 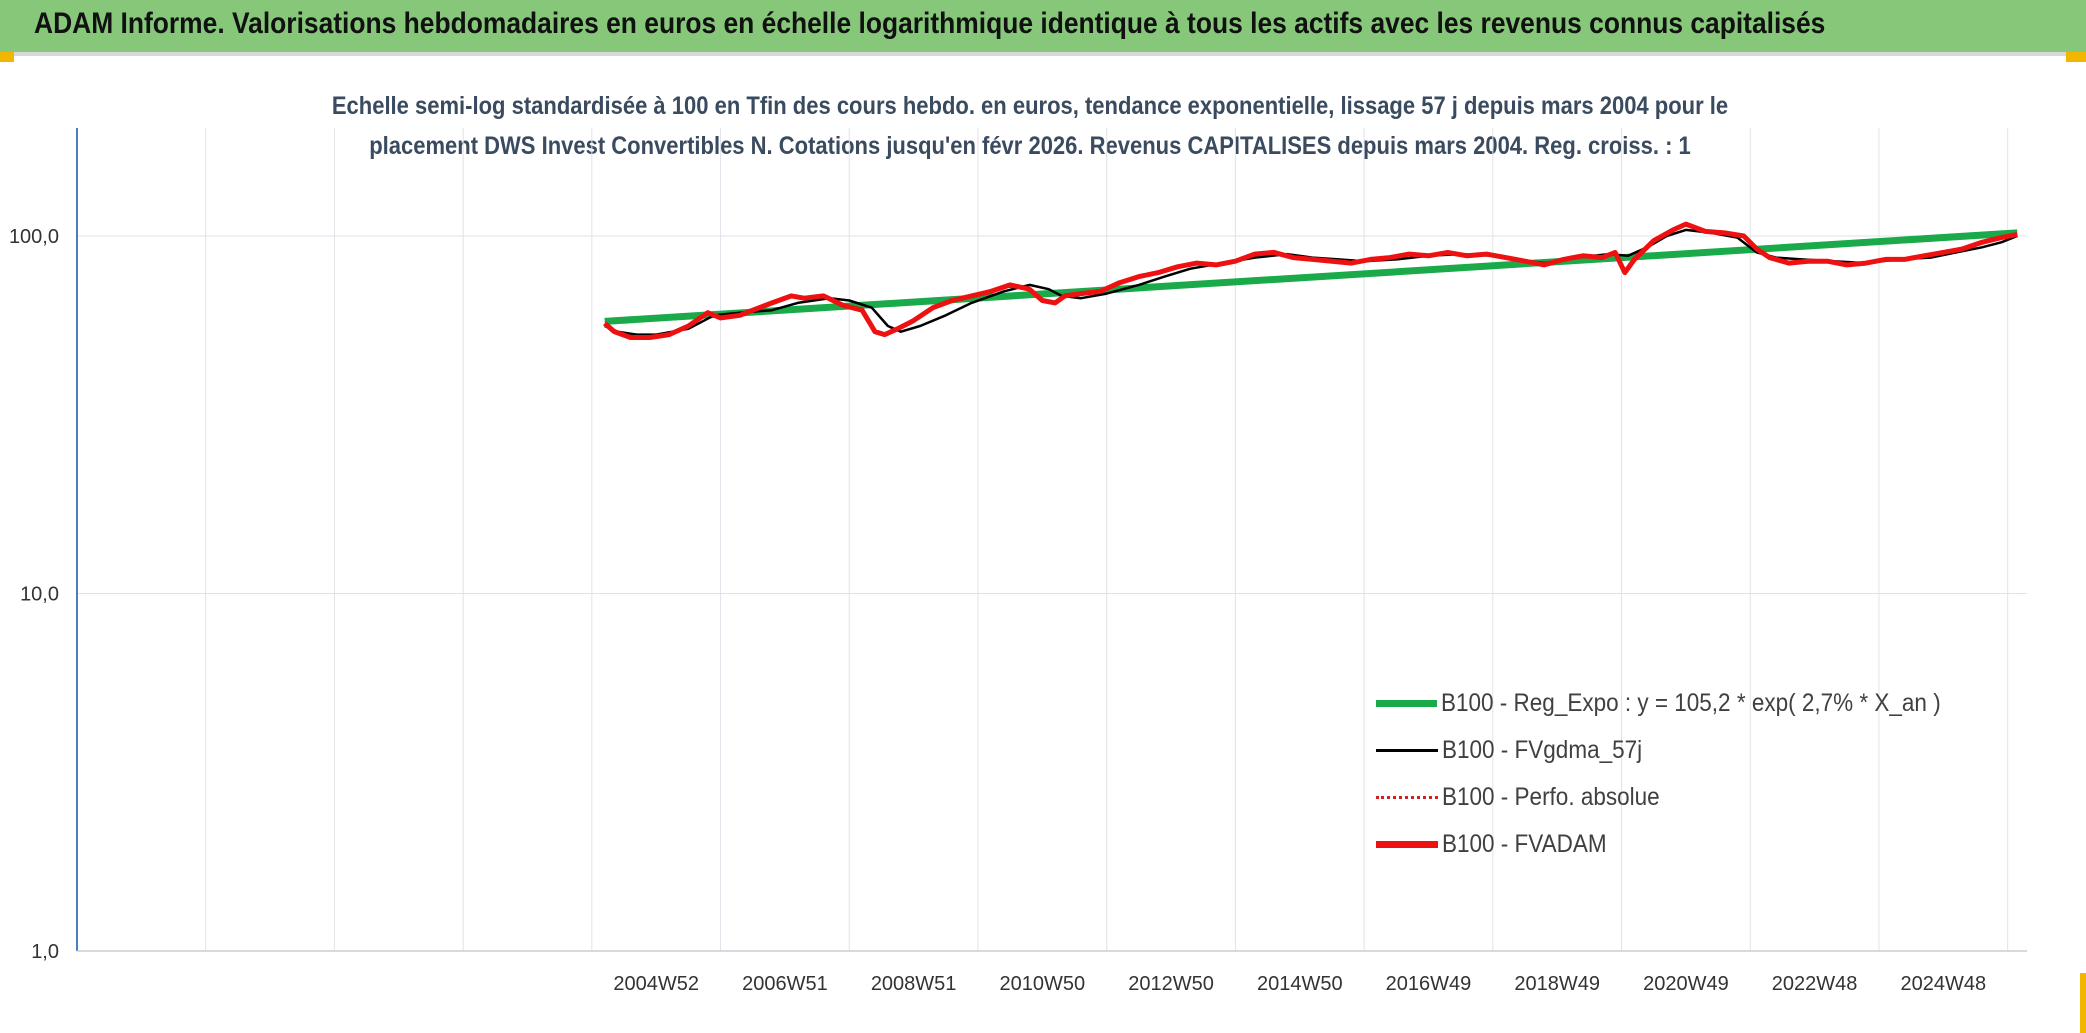 I want to click on series-layer, so click(x=1310, y=280).